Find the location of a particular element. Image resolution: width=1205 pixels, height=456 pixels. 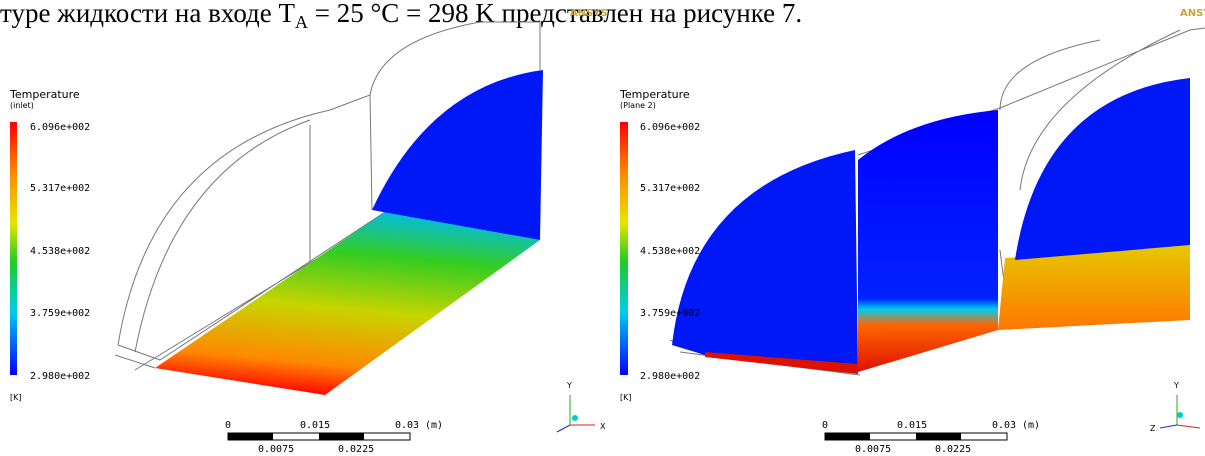

outlet-contour is located at coordinates (457, 155).